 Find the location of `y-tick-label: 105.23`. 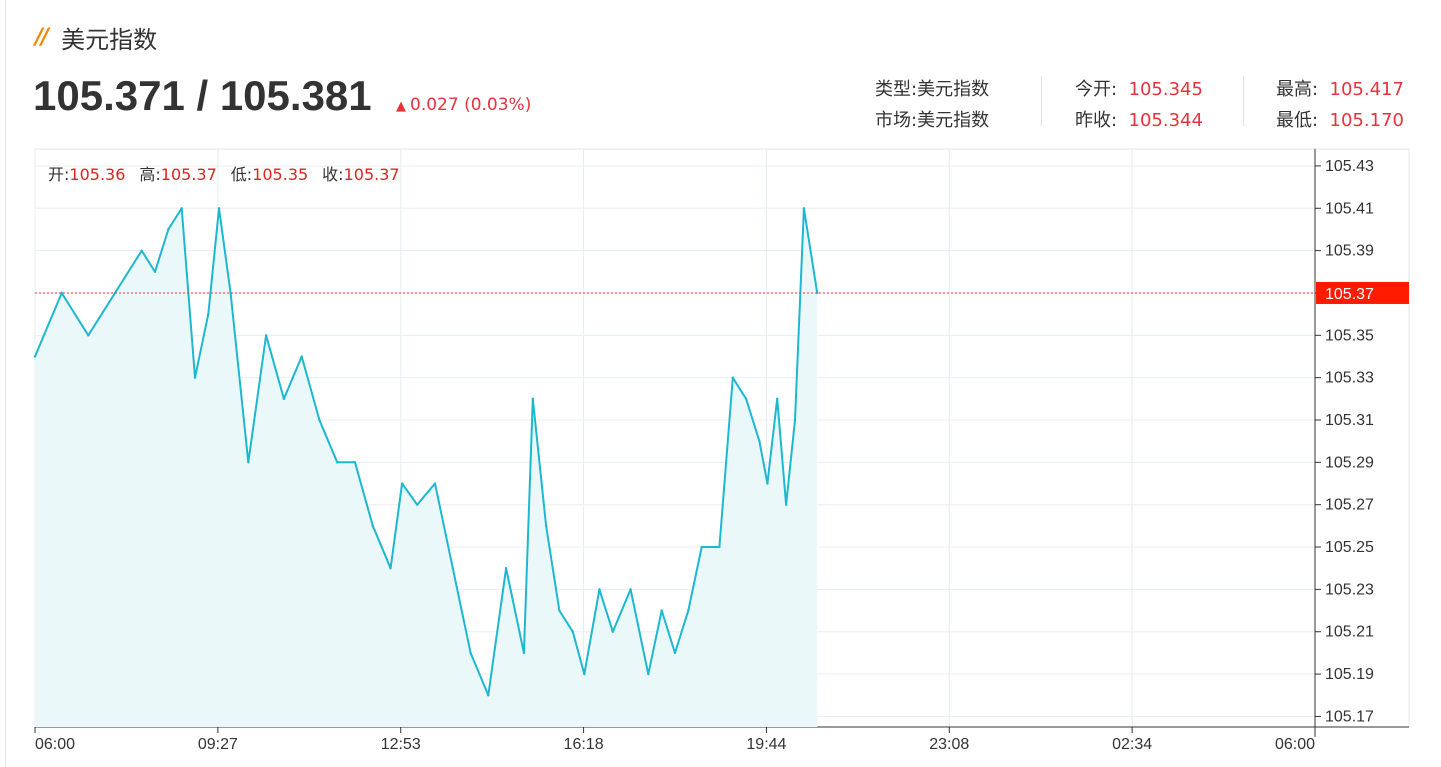

y-tick-label: 105.23 is located at coordinates (1349, 589).